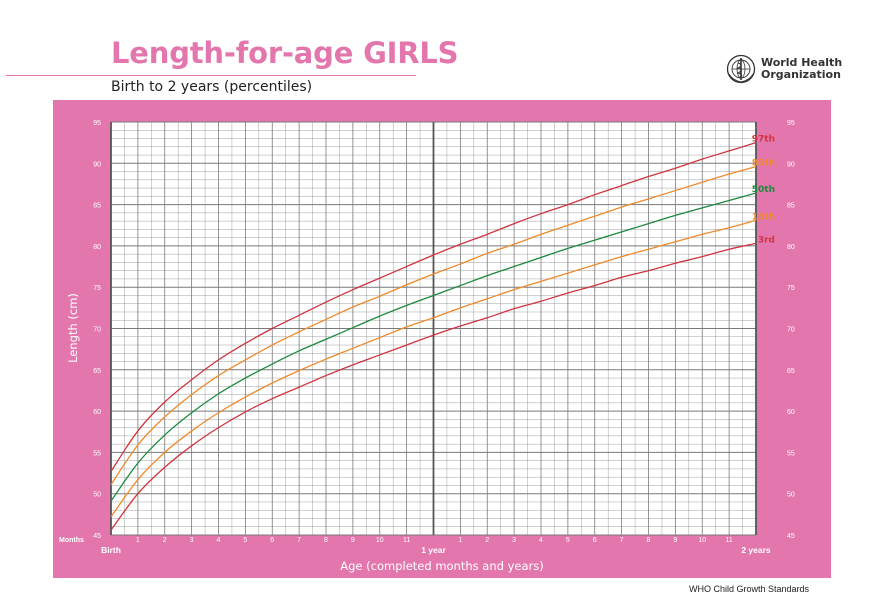 The height and width of the screenshot is (603, 877). Describe the element at coordinates (791, 123) in the screenshot. I see `y-tick-label-right: 95` at that location.